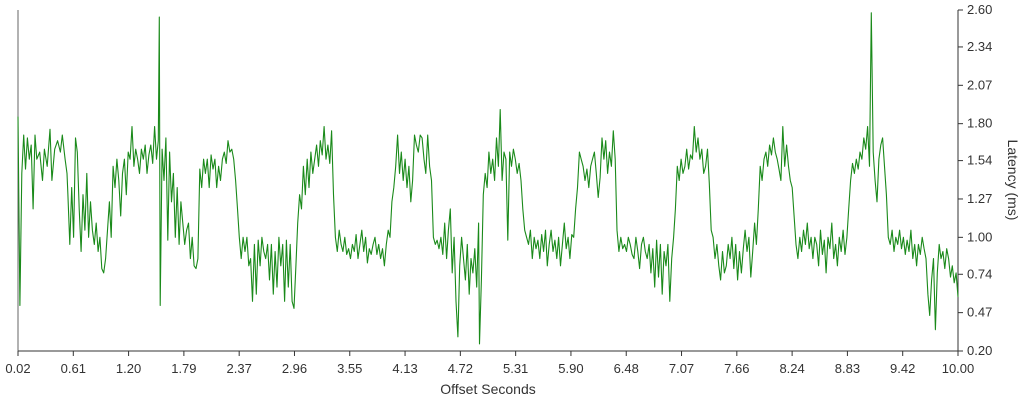 The image size is (1024, 400). I want to click on x-tick-label: 8.83, so click(847, 368).